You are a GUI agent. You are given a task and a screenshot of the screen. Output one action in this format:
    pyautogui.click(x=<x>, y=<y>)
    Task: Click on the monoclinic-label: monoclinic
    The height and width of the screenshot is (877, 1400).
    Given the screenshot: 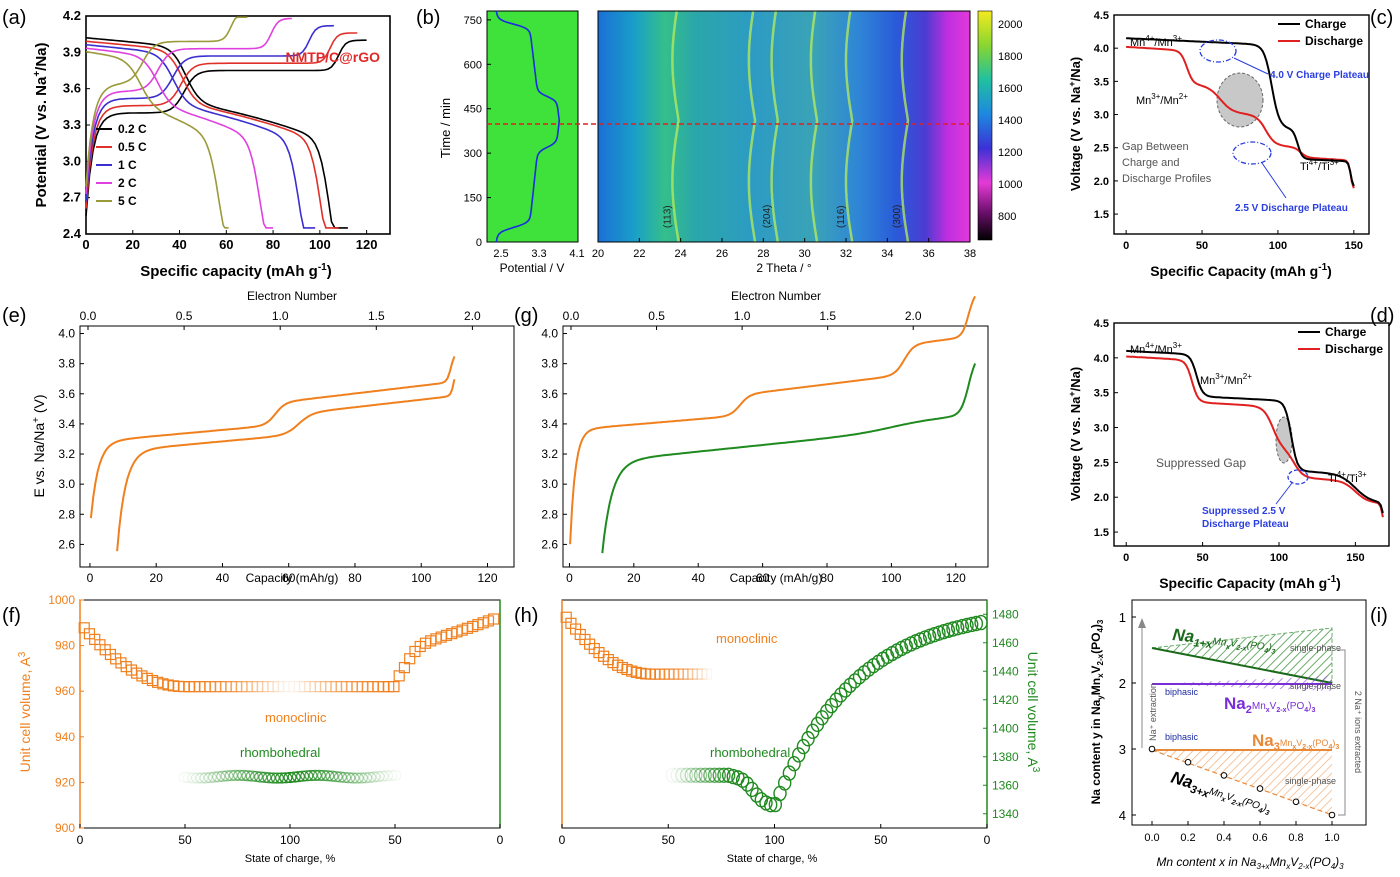 What is the action you would take?
    pyautogui.click(x=296, y=717)
    